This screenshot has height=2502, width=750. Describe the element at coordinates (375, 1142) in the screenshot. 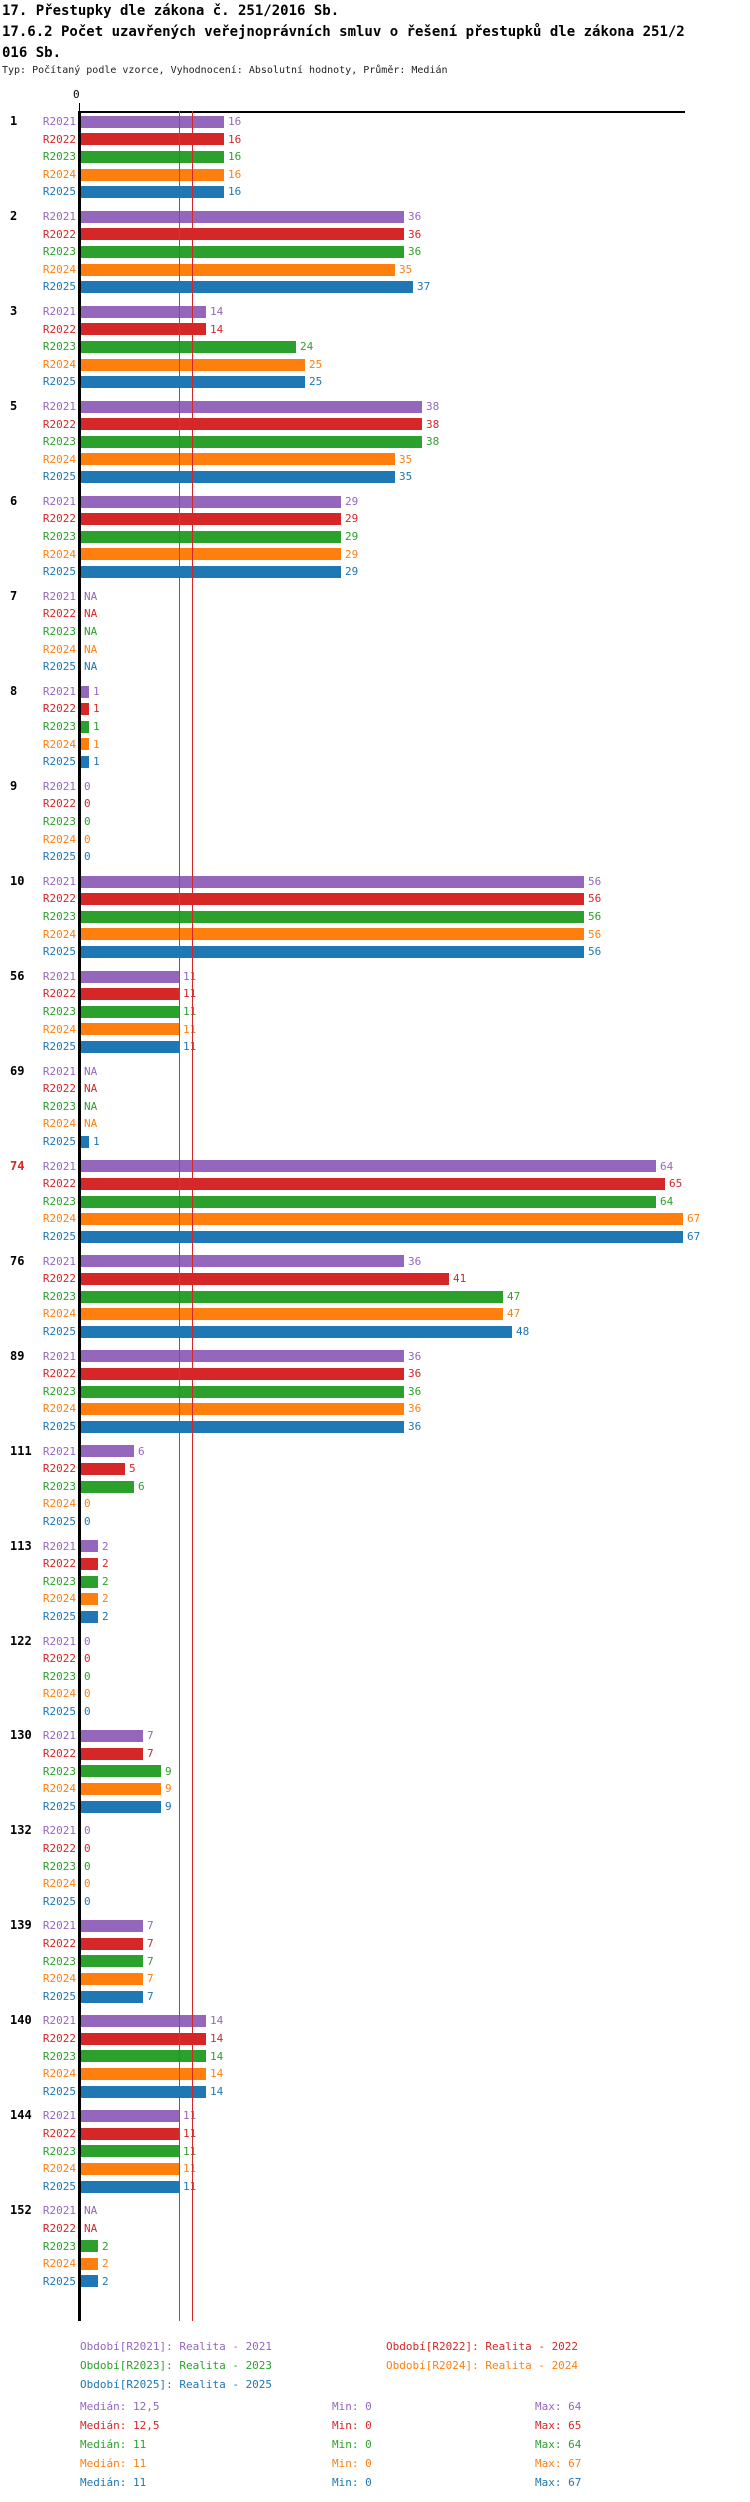

I see `bar-row: R2025 1` at that location.